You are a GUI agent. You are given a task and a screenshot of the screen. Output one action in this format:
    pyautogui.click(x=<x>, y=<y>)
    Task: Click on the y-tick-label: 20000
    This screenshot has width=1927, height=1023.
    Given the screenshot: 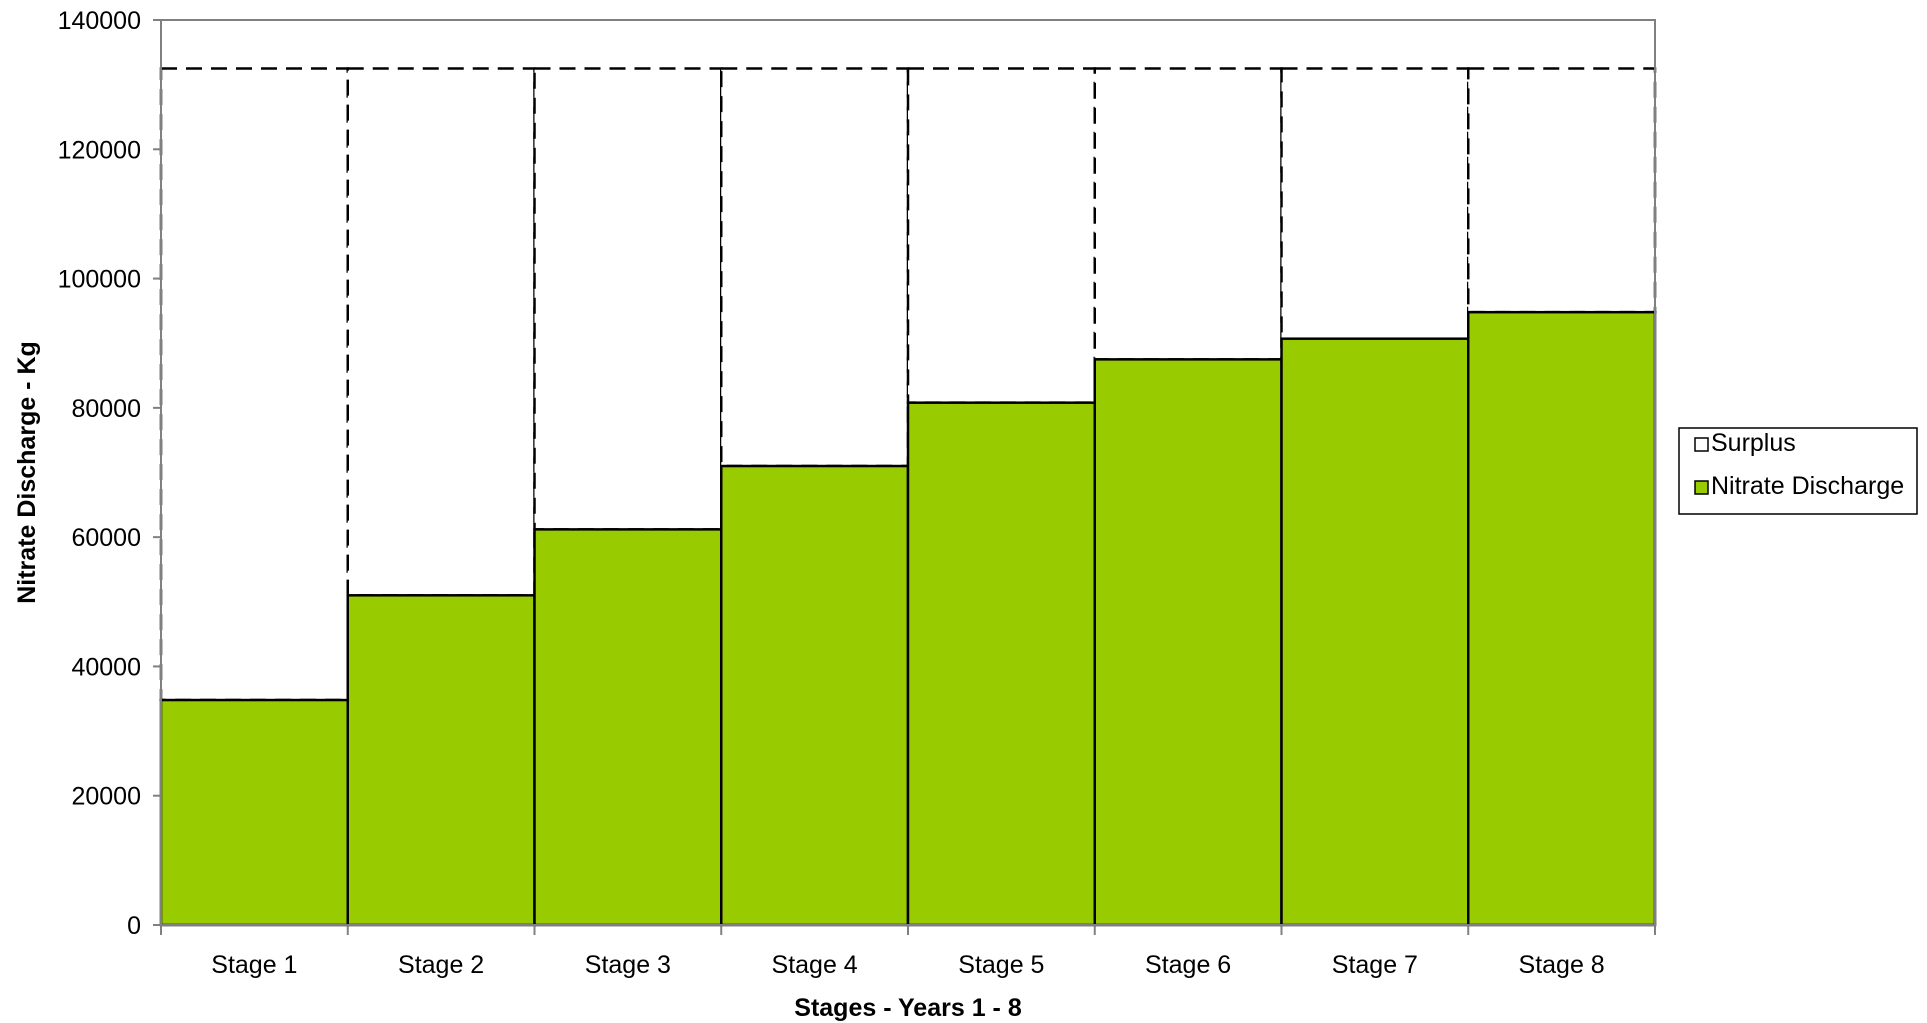 What is the action you would take?
    pyautogui.click(x=106, y=797)
    